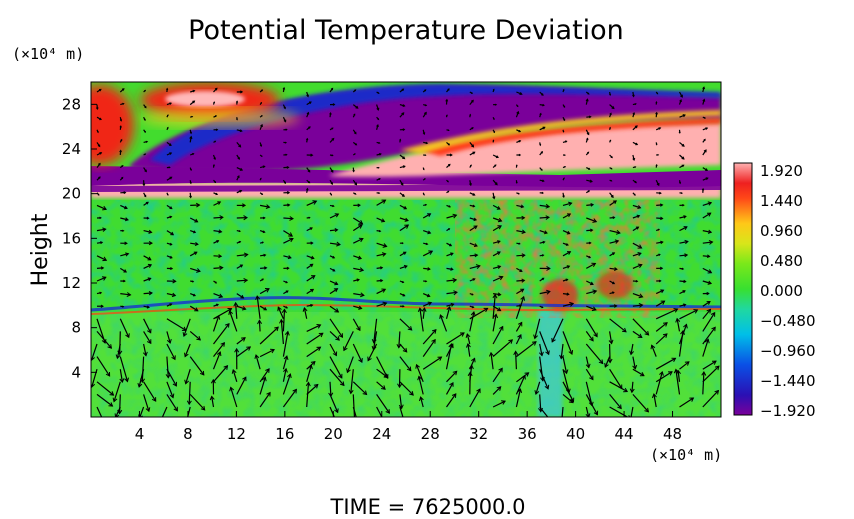 The height and width of the screenshot is (519, 854). I want to click on colorbar-tick-label: −1.920, so click(788, 411).